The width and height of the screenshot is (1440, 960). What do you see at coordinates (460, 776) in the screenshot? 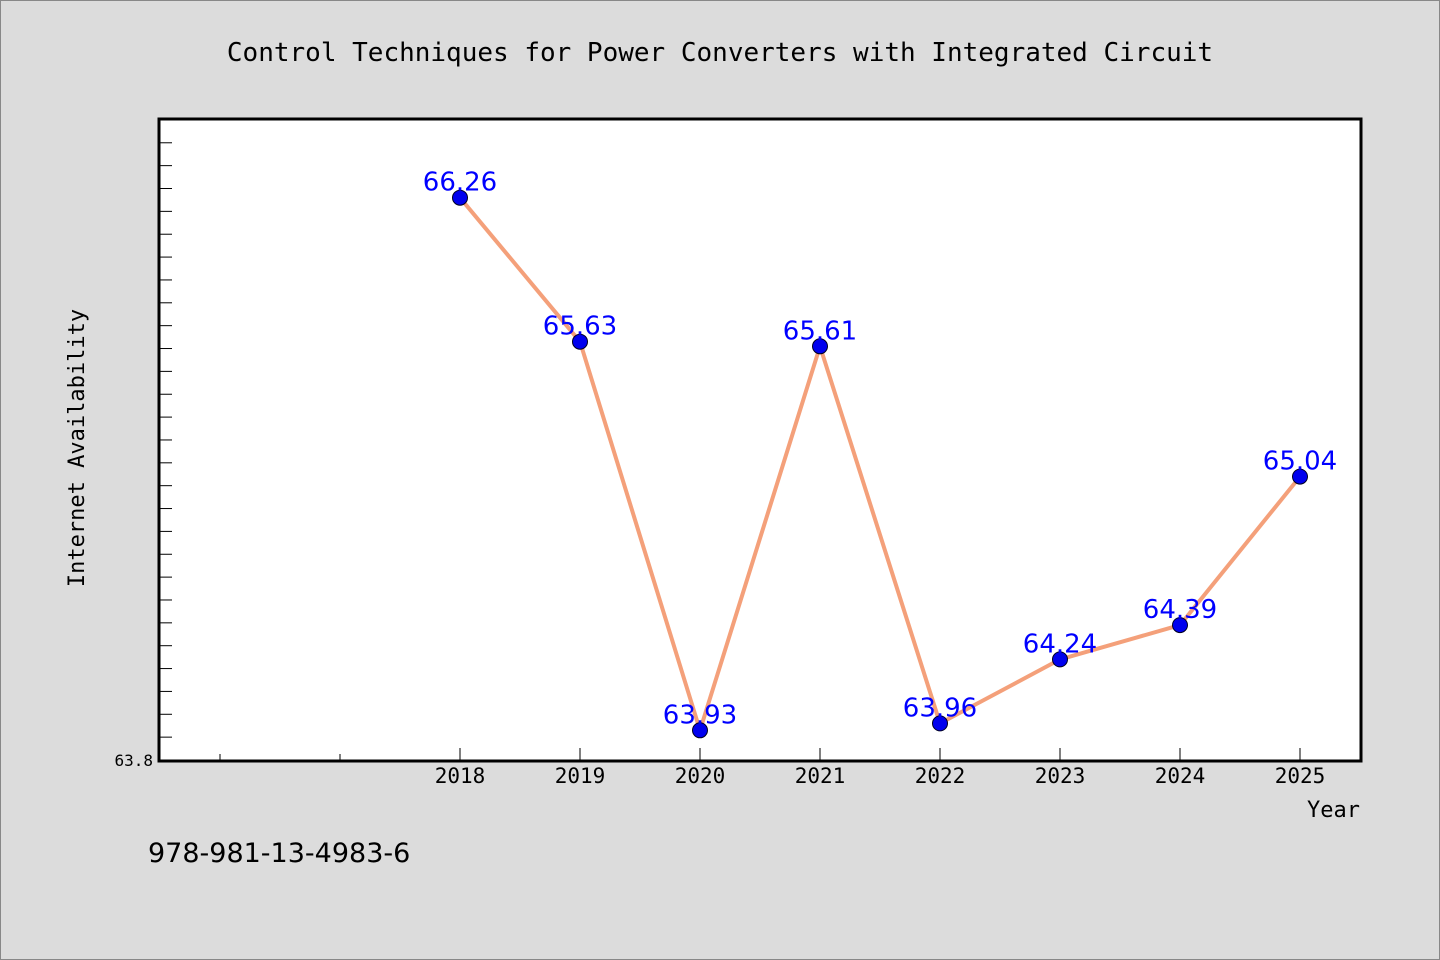
I see `x-tick-label: 2018` at bounding box center [460, 776].